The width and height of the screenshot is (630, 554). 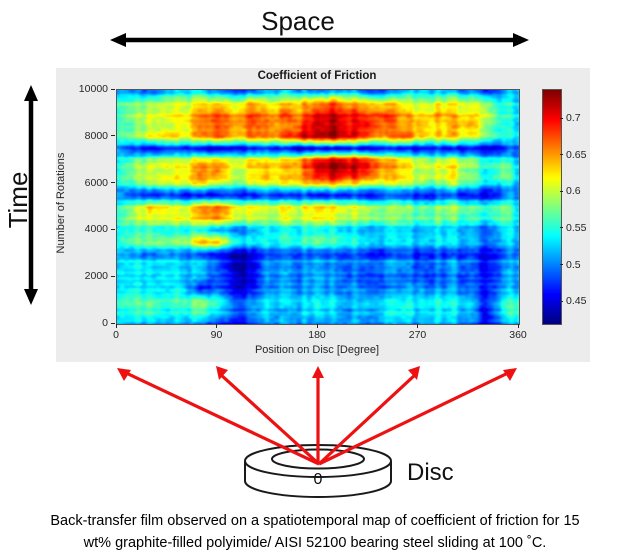 I want to click on x-axis-label: Position on Disc [Degree], so click(x=317, y=350).